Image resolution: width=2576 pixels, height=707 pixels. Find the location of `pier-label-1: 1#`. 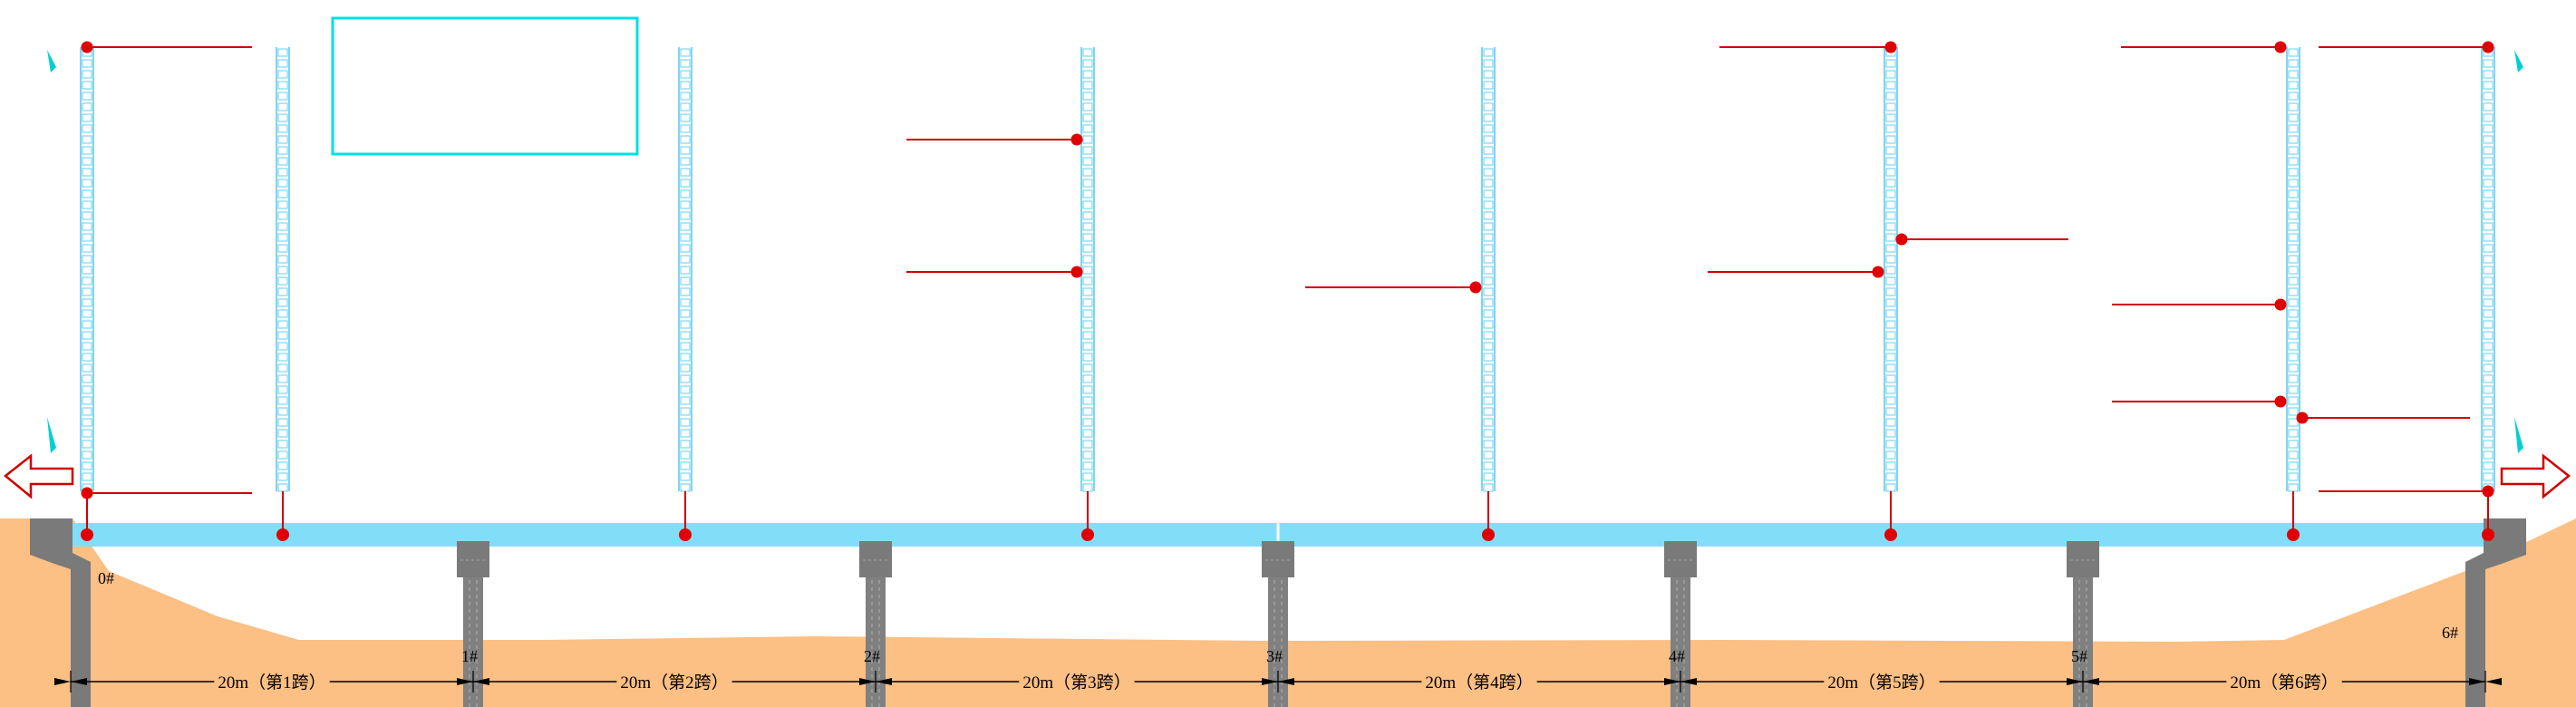

pier-label-1: 1# is located at coordinates (469, 656).